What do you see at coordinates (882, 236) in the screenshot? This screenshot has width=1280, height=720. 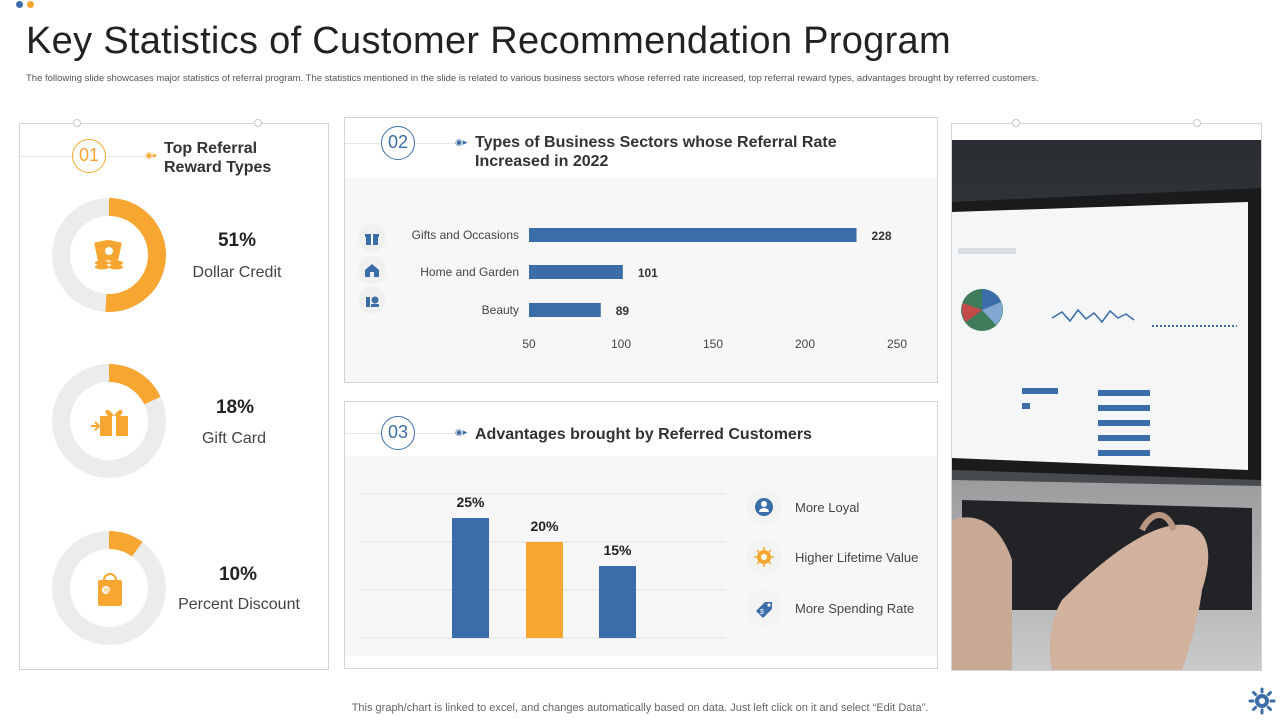 I see `data-label: 228` at bounding box center [882, 236].